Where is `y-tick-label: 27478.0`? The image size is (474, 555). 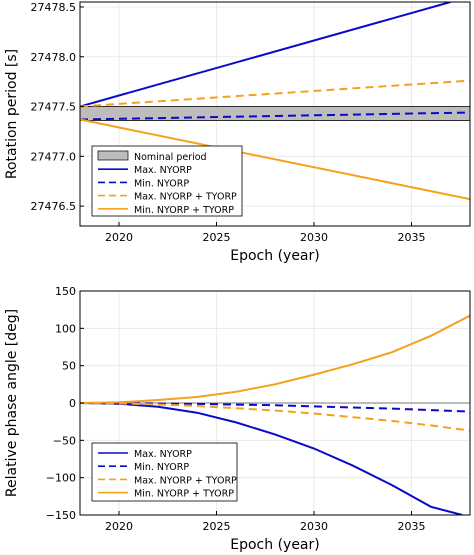 y-tick-label: 27478.0 is located at coordinates (54, 57).